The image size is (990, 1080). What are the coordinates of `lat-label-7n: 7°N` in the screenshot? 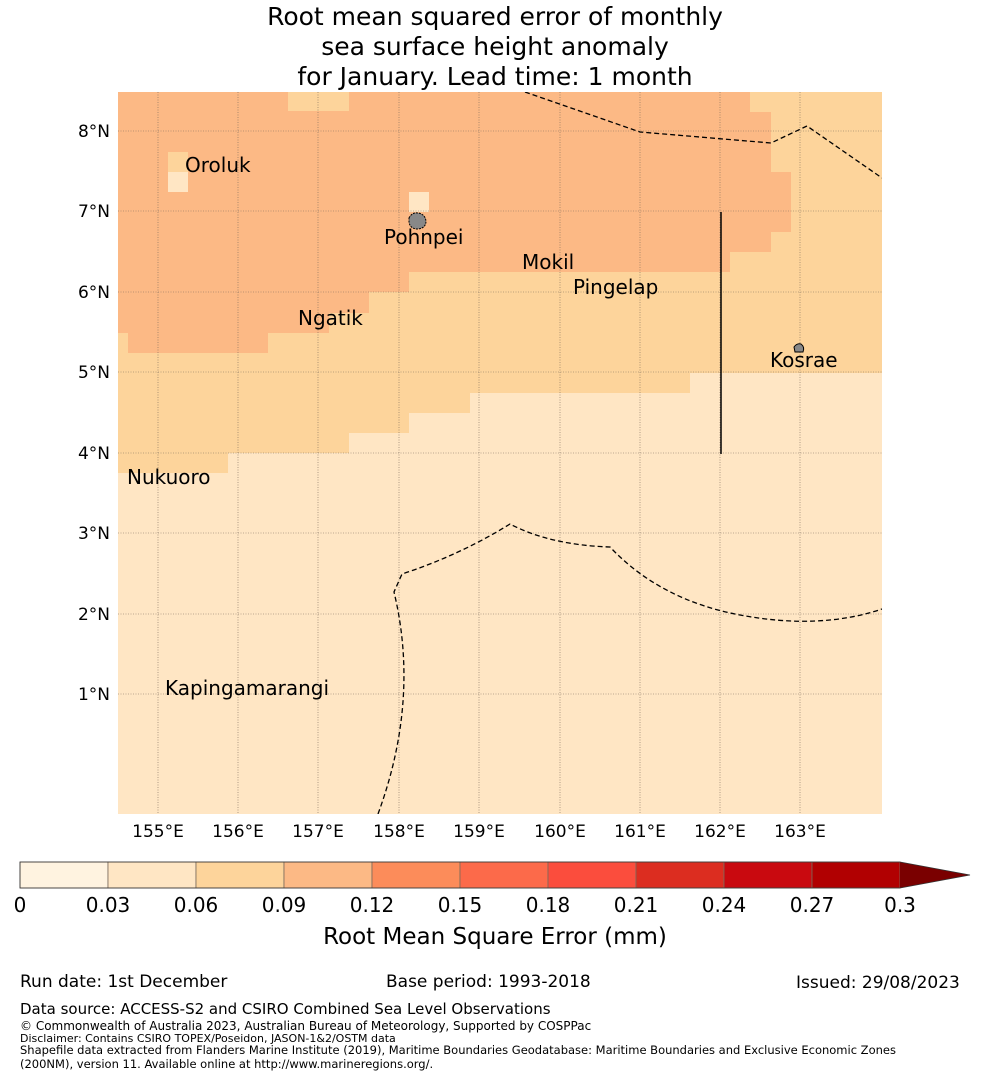 It's located at (94, 212).